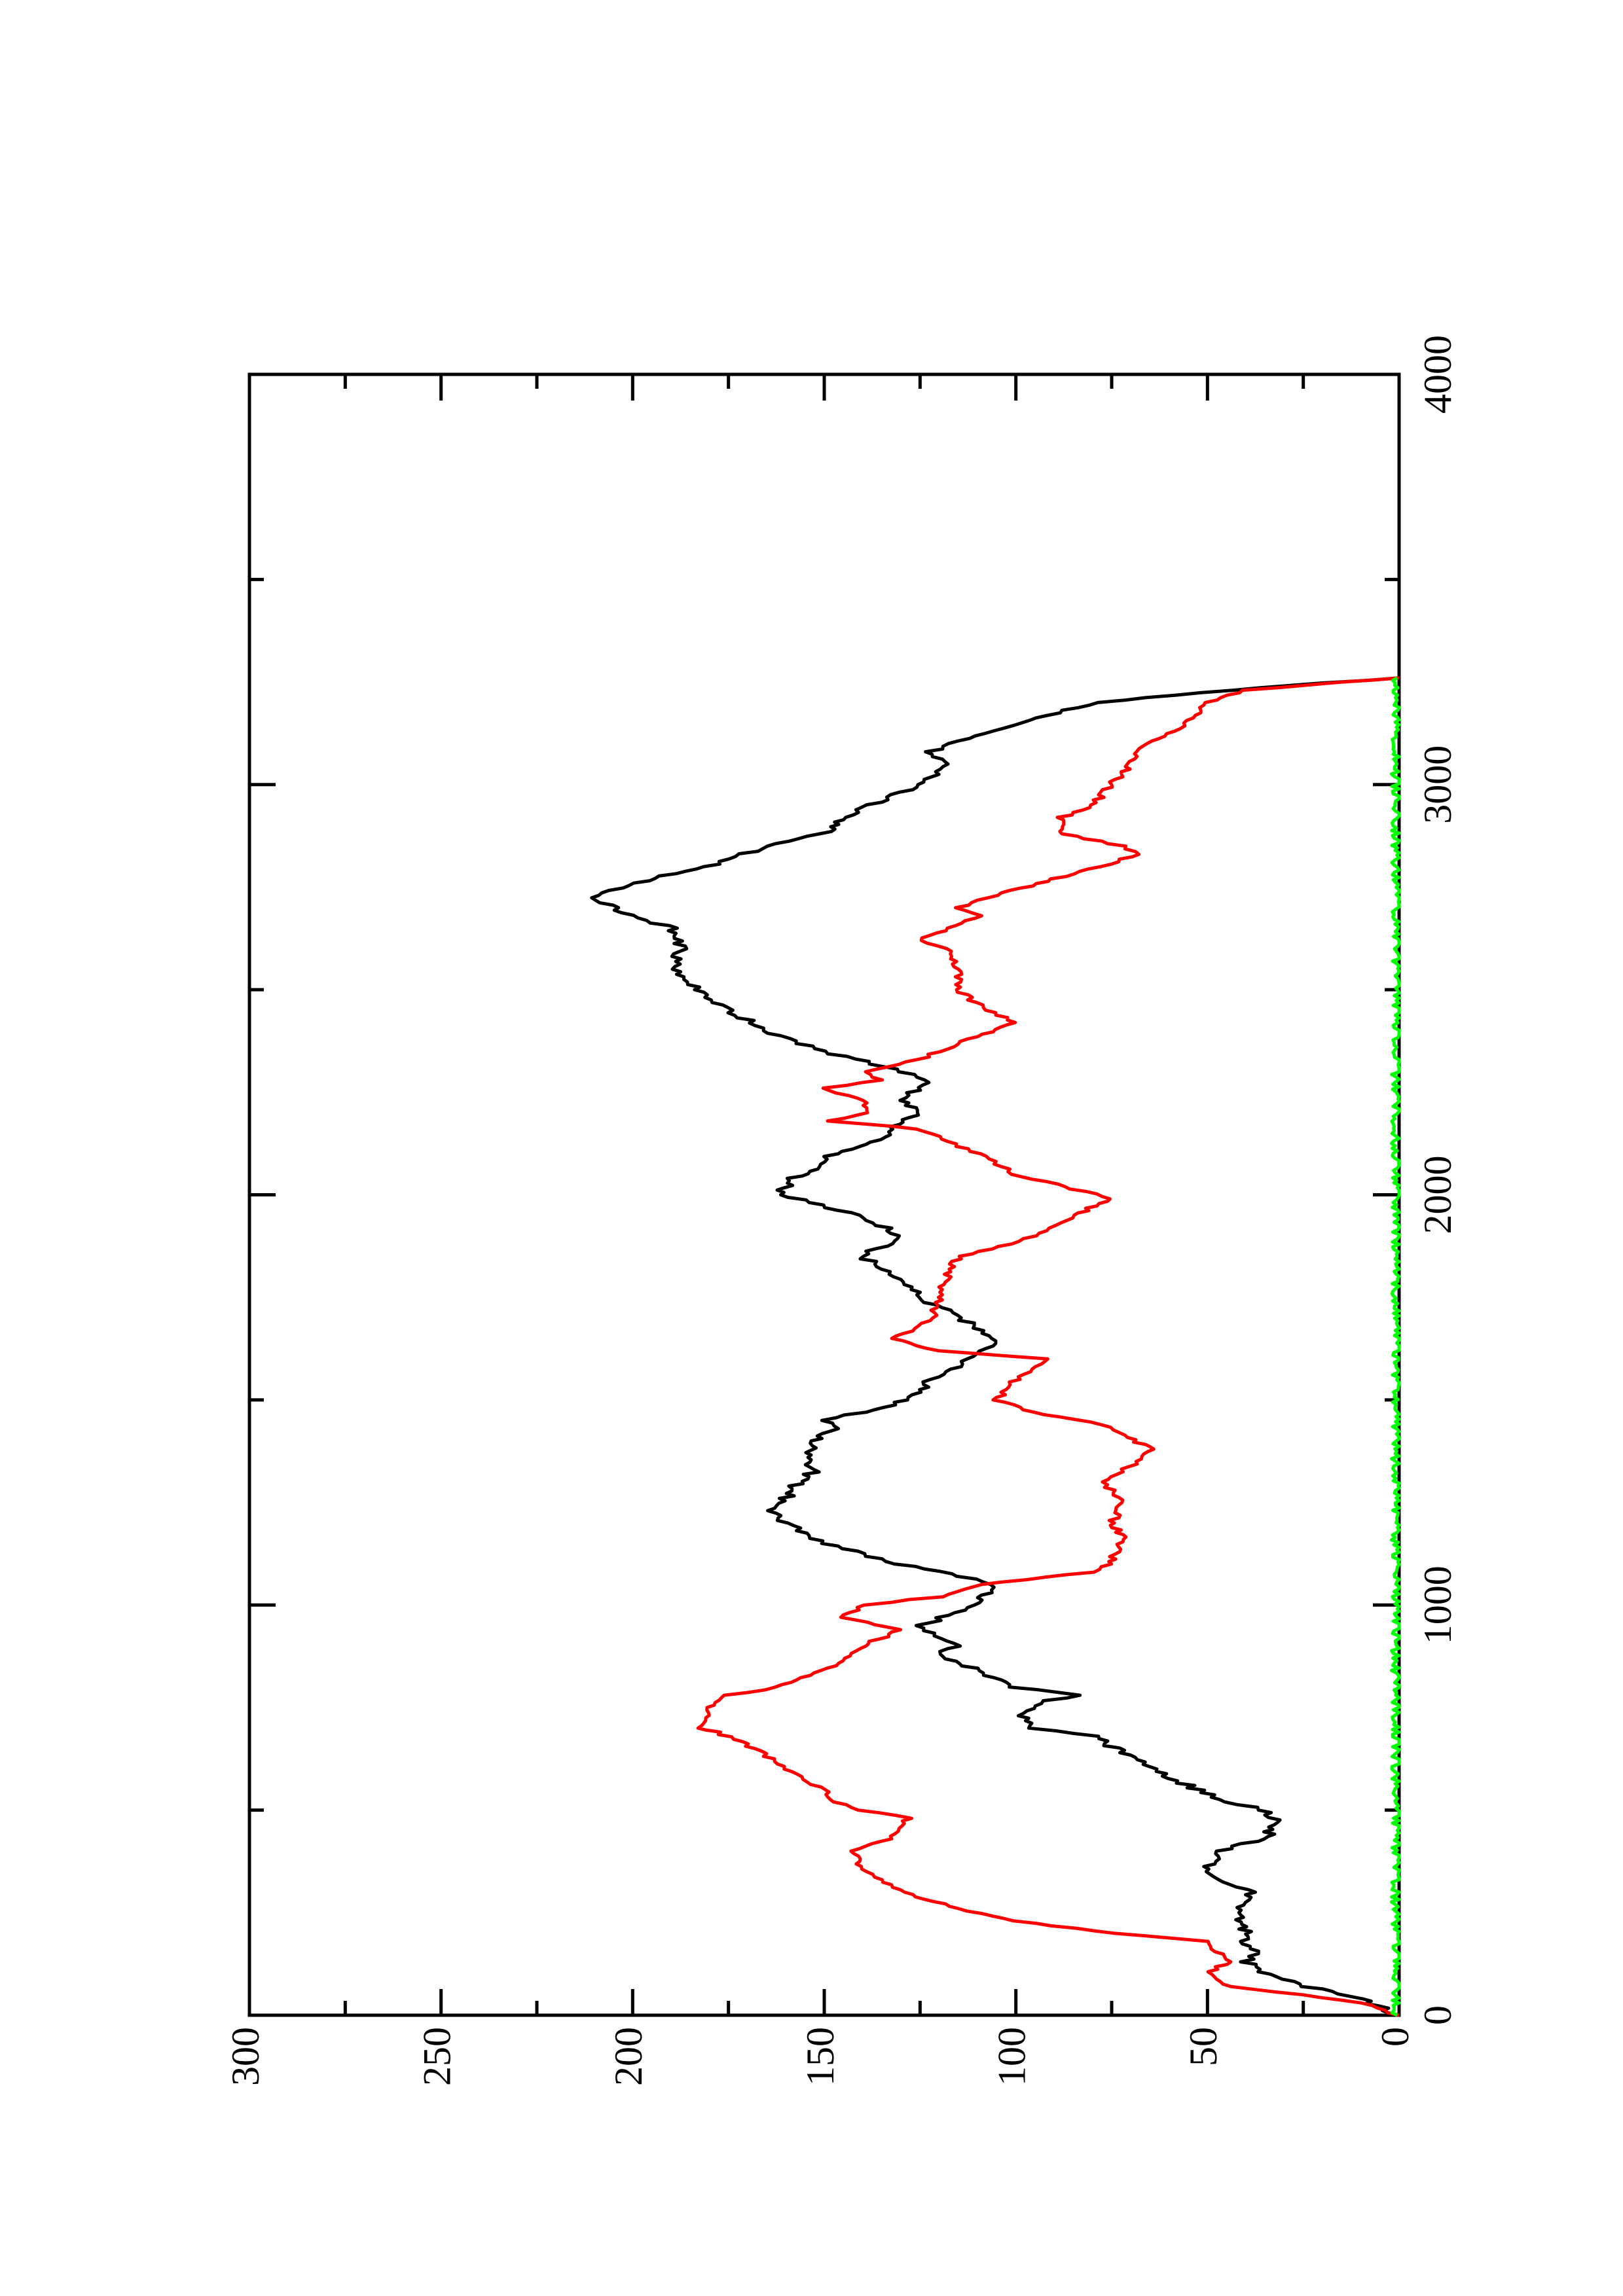 This screenshot has height=2296, width=1623. Describe the element at coordinates (1437, 2015) in the screenshot. I see `x-tick-label: 0` at that location.